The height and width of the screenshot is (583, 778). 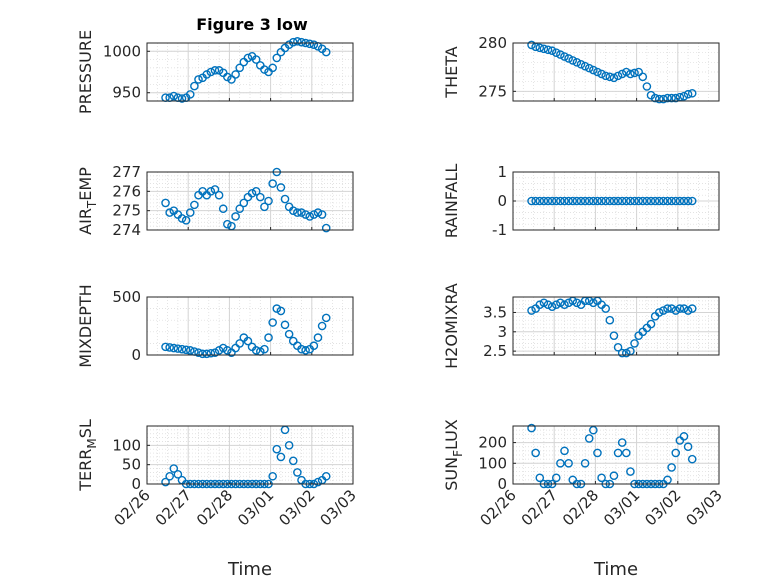 I want to click on x-axis-label: Time, so click(x=615, y=569).